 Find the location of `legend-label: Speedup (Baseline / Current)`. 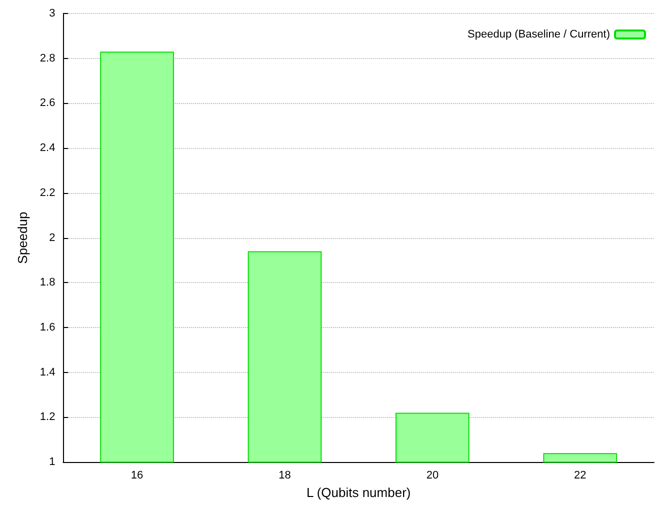

legend-label: Speedup (Baseline / Current) is located at coordinates (539, 34).